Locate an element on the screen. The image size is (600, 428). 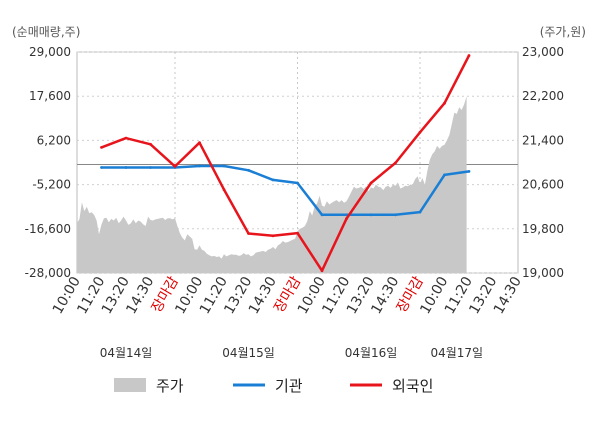
right-tick-label: 22,200 is located at coordinates (543, 96).